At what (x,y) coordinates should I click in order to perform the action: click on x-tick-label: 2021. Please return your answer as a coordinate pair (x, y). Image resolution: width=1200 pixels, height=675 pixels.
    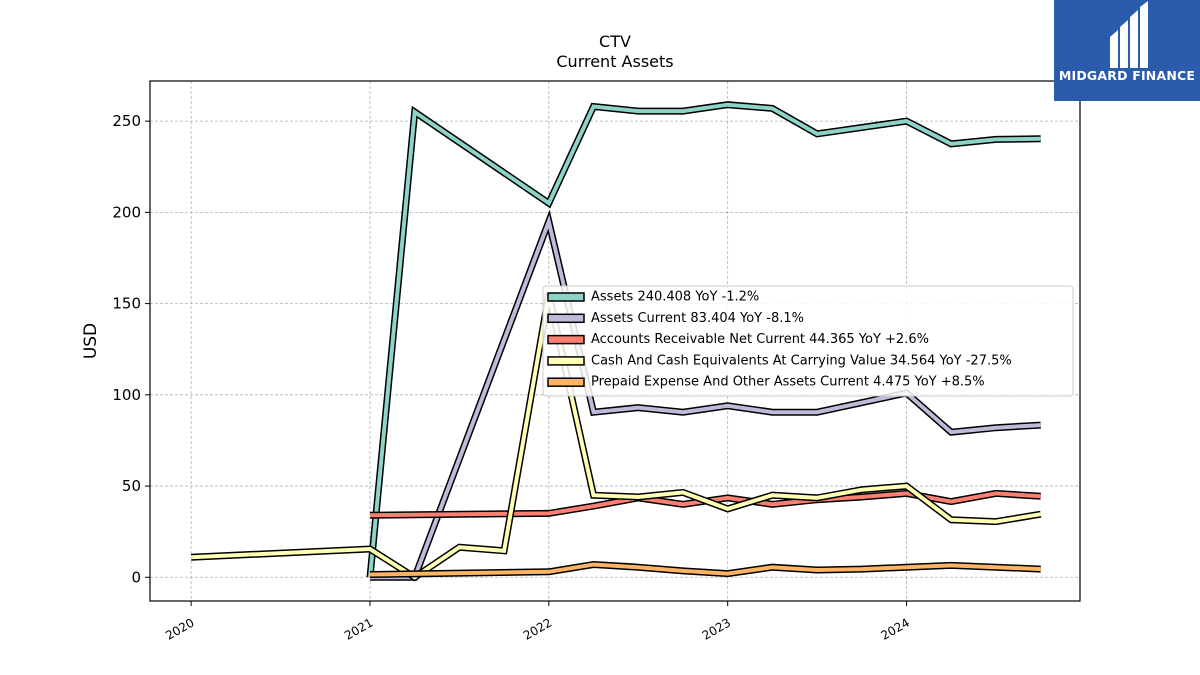
    Looking at the image, I should click on (358, 628).